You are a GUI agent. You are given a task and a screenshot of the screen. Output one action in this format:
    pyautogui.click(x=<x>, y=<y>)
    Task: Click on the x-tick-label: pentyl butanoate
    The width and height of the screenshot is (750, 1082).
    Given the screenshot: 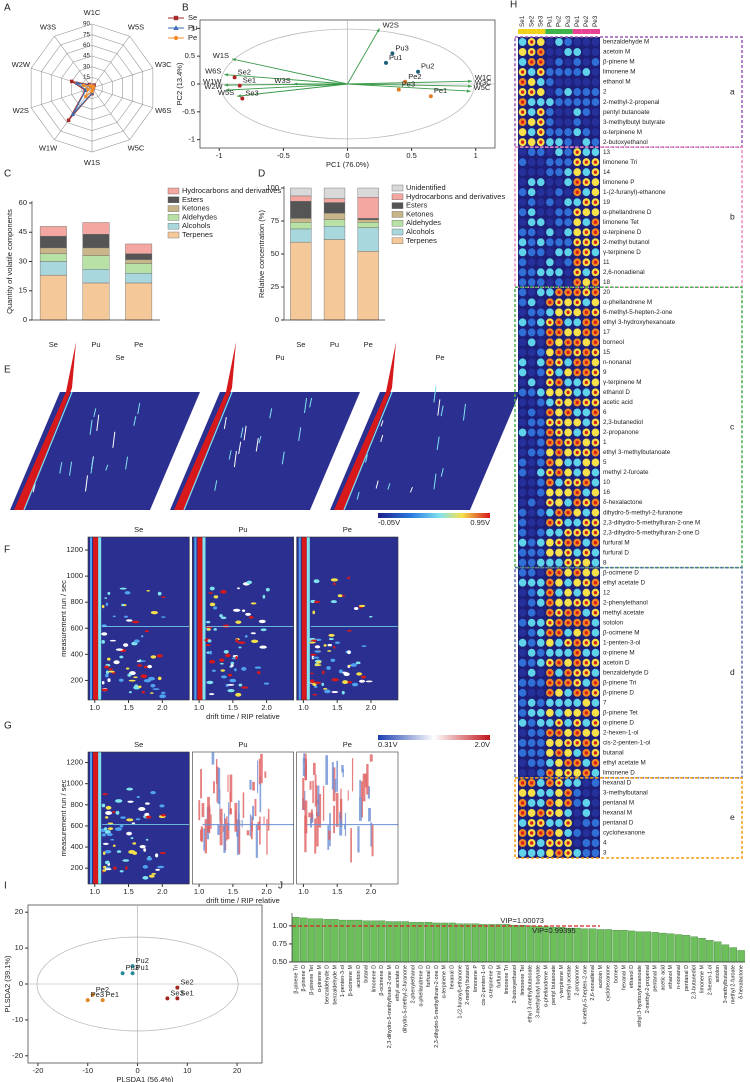 What is the action you would take?
    pyautogui.click(x=554, y=985)
    